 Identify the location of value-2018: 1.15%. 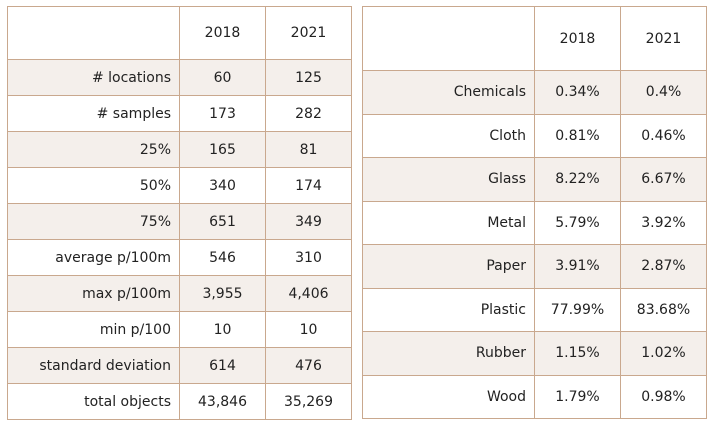
(577, 353).